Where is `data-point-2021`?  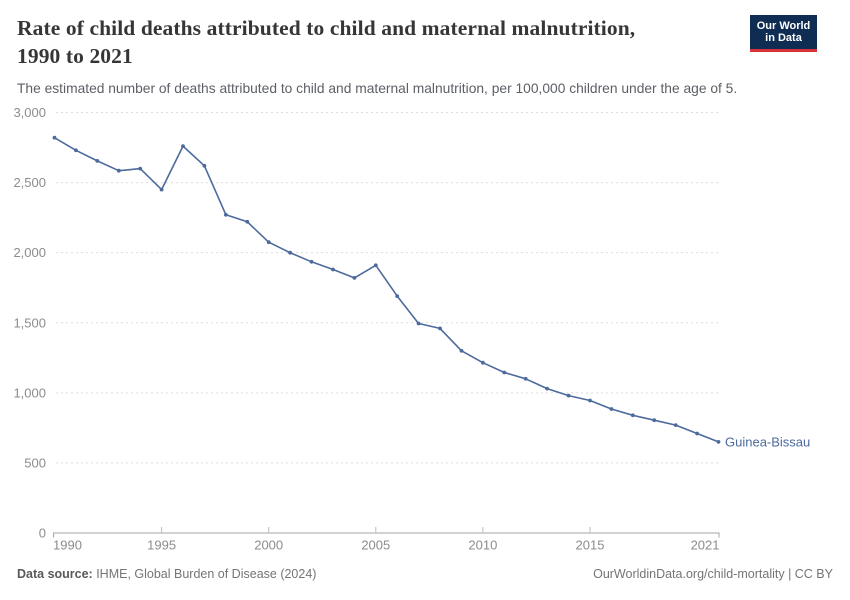 data-point-2021 is located at coordinates (718, 442).